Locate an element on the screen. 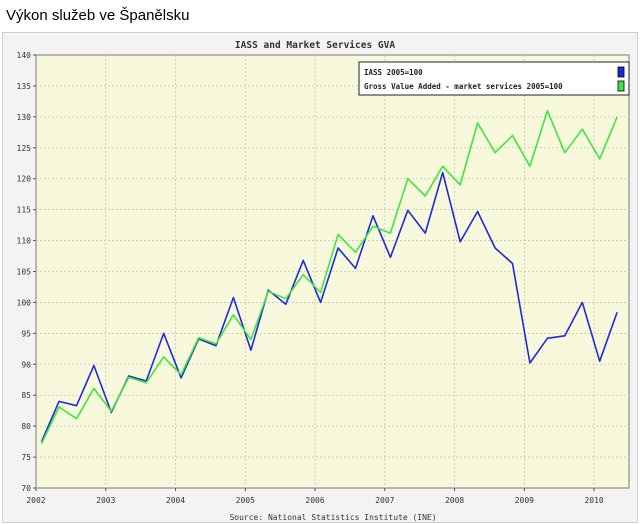  y-tick-label: 100 is located at coordinates (24, 302).